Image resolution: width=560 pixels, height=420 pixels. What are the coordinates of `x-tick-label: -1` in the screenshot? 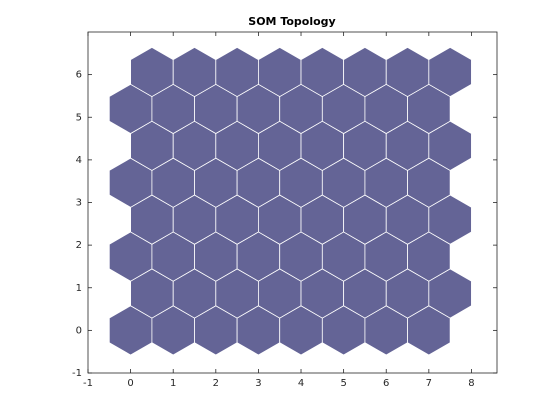 It's located at (88, 383).